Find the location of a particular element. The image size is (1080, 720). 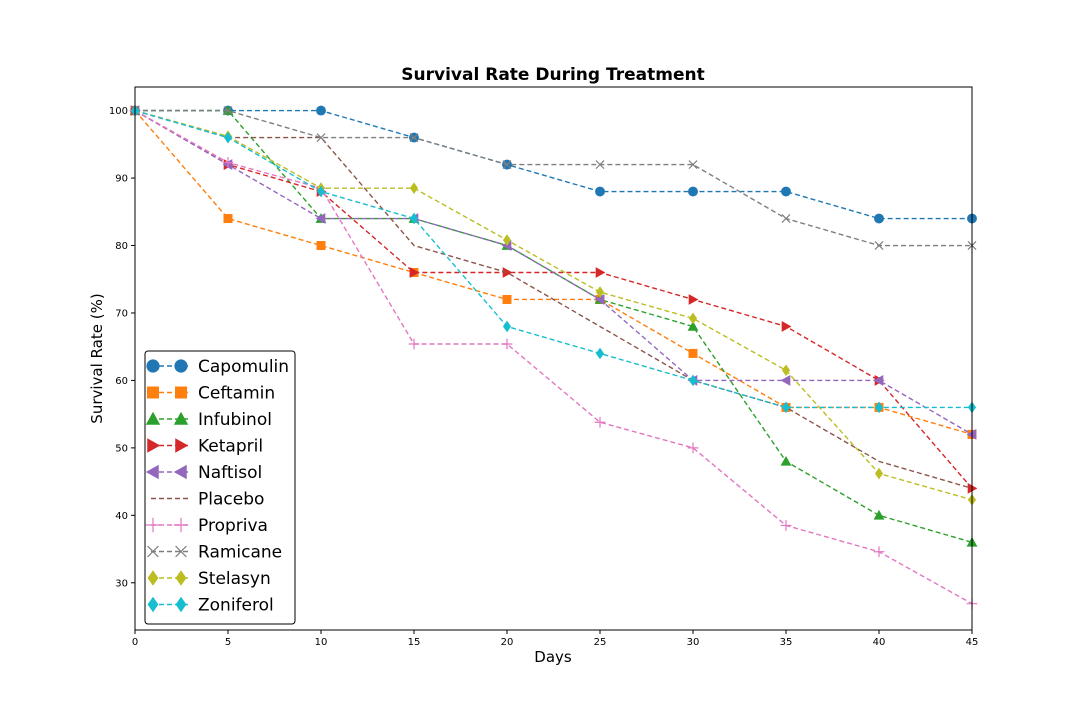

x-tick-label: 30 is located at coordinates (693, 642).